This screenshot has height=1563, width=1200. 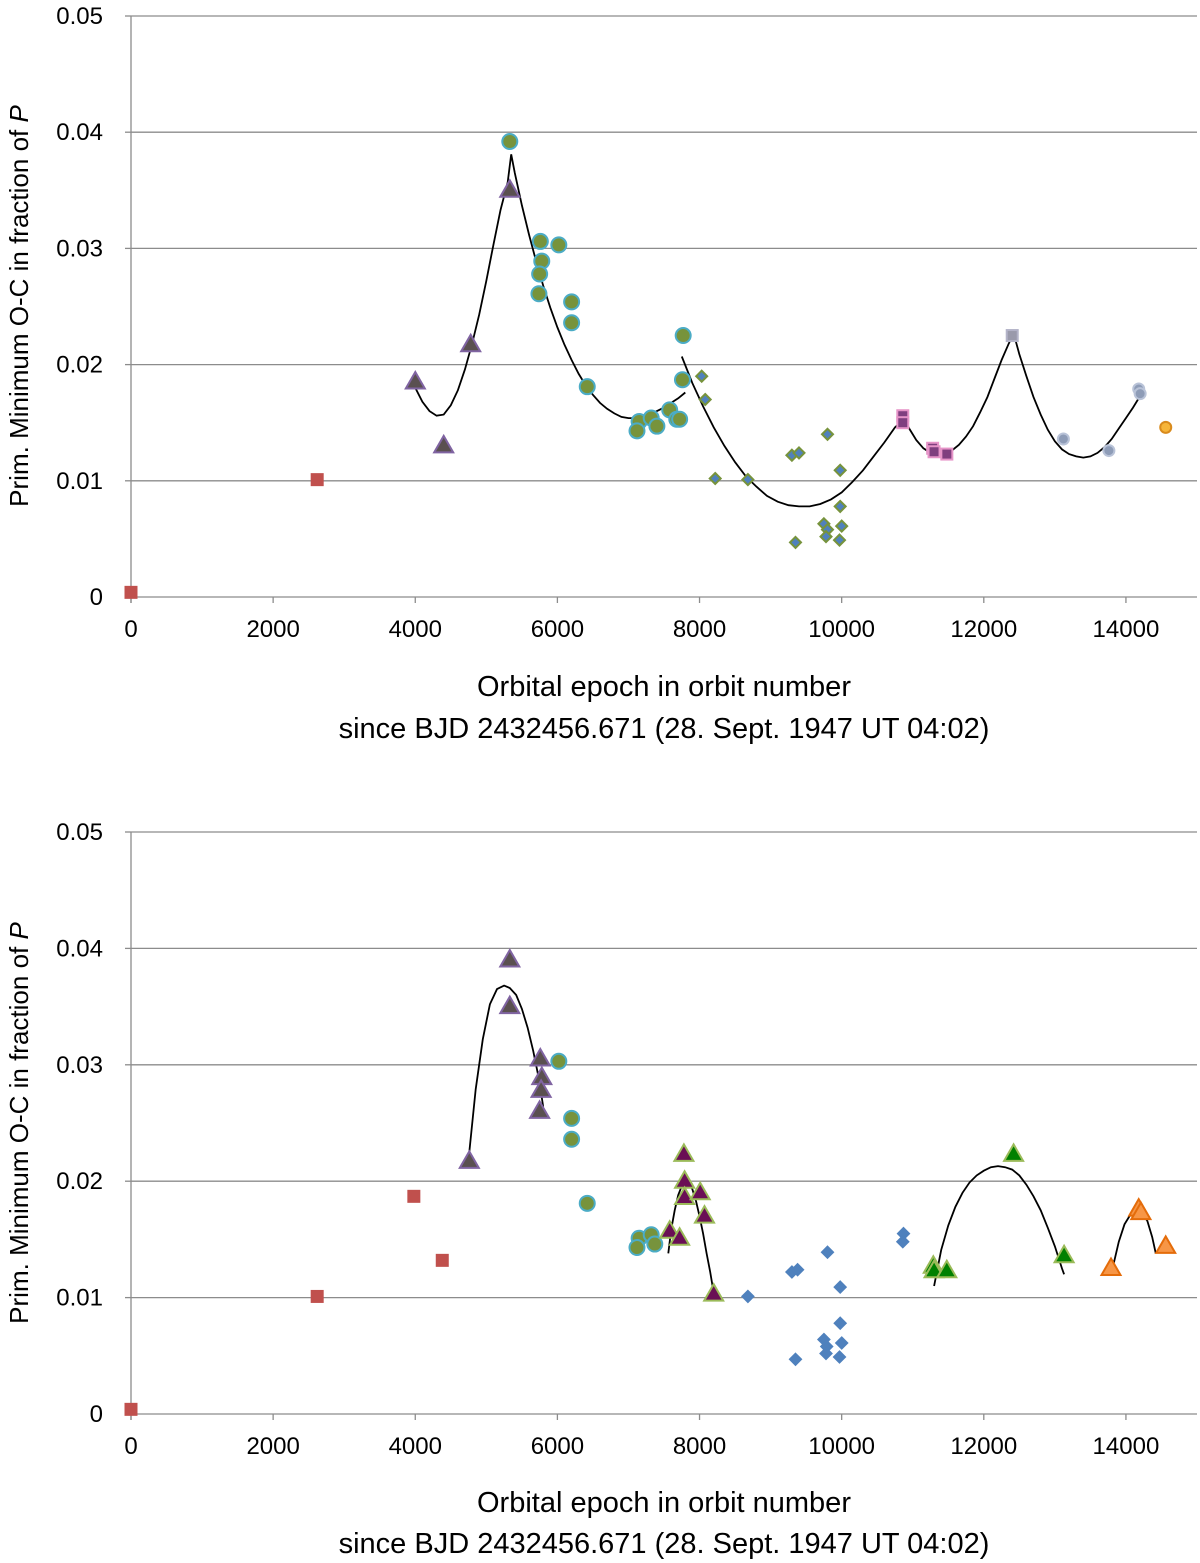 What do you see at coordinates (286, 1302) in the screenshot?
I see `series-red-squares` at bounding box center [286, 1302].